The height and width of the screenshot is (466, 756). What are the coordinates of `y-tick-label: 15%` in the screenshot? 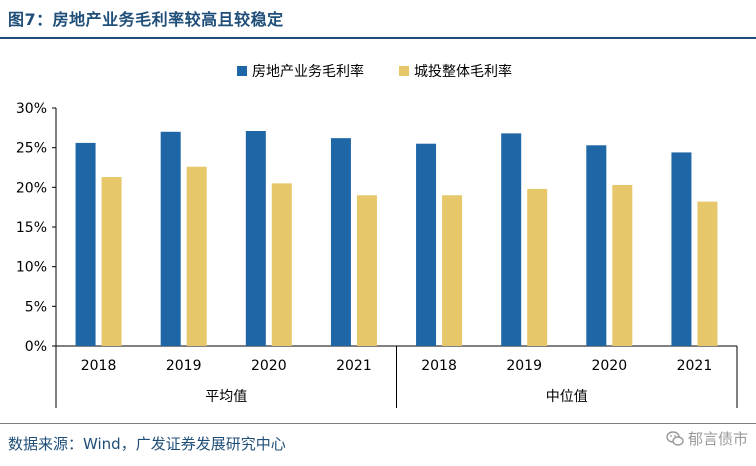 It's located at (31, 228).